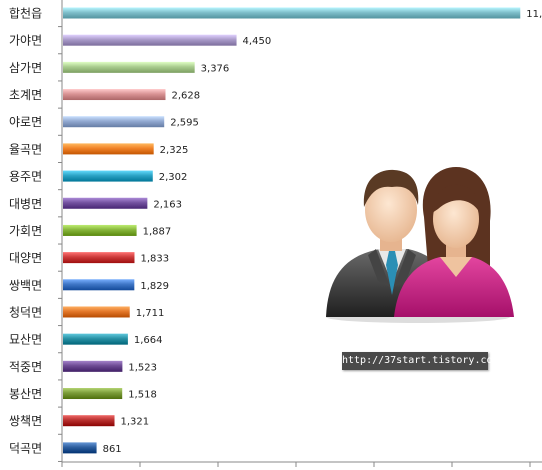 This screenshot has width=542, height=470. What do you see at coordinates (185, 96) in the screenshot?
I see `value-label: 2,628` at bounding box center [185, 96].